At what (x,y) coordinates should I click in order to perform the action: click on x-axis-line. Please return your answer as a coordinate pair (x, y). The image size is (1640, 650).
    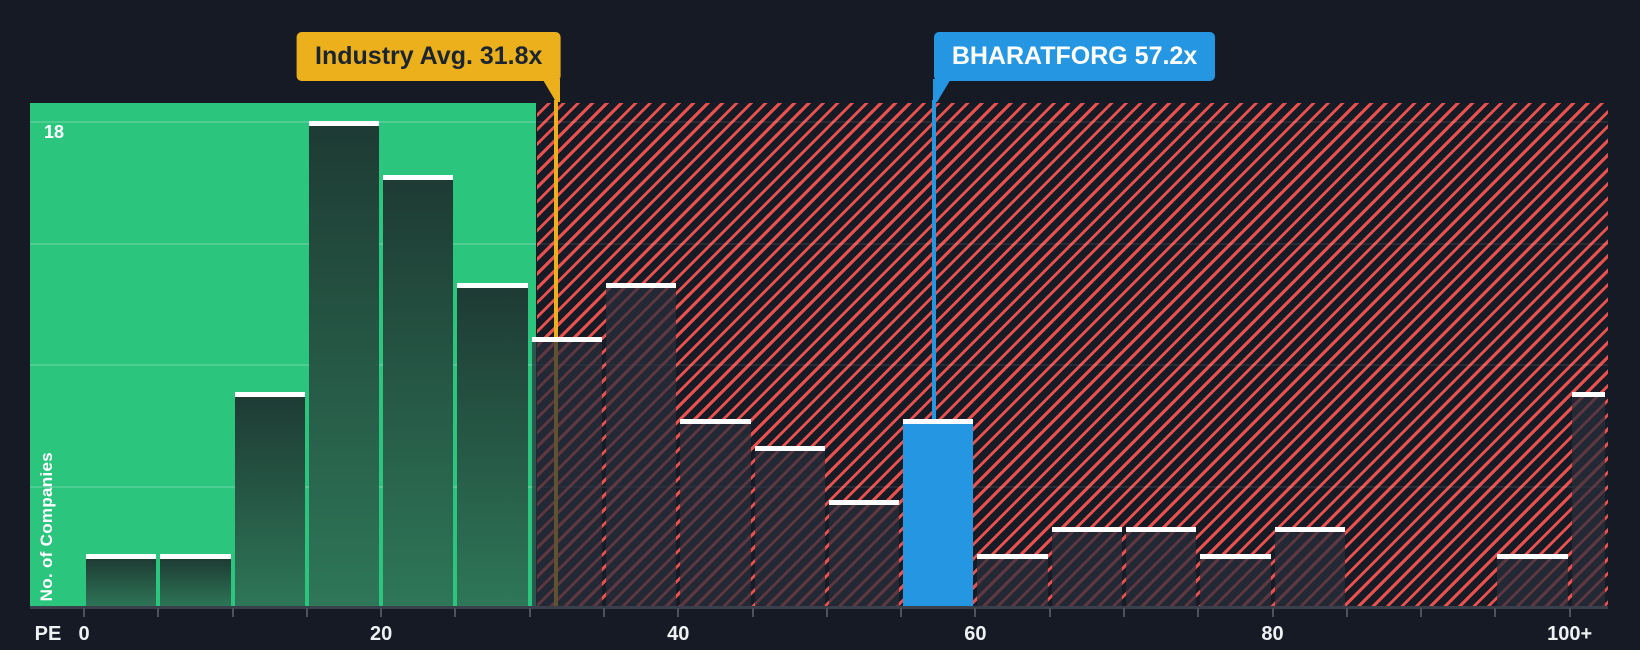
    Looking at the image, I should click on (819, 607).